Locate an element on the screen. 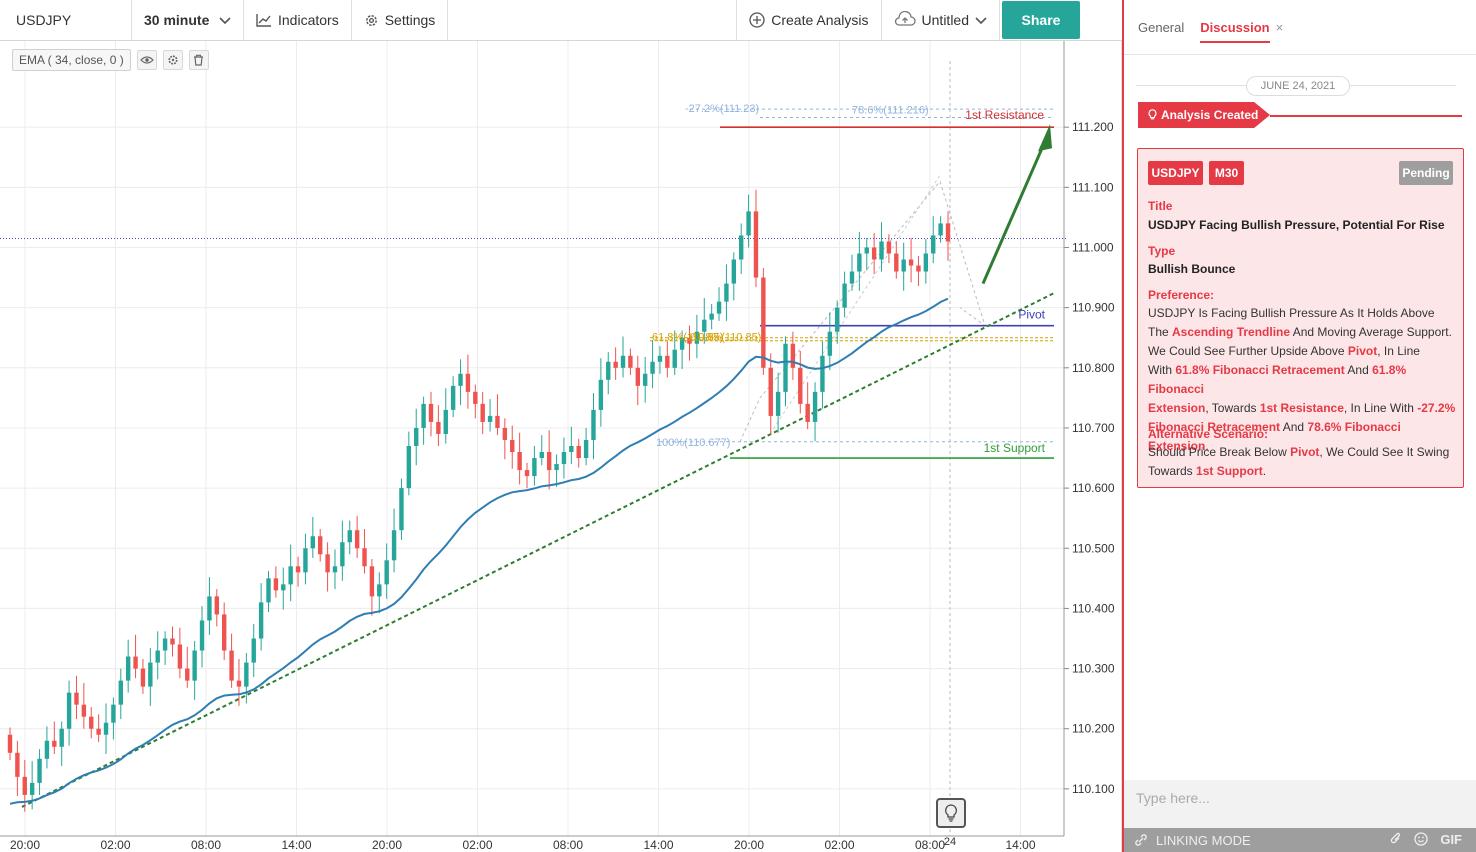 This screenshot has width=1476, height=852. symbol-selector: USDJPY is located at coordinates (66, 20).